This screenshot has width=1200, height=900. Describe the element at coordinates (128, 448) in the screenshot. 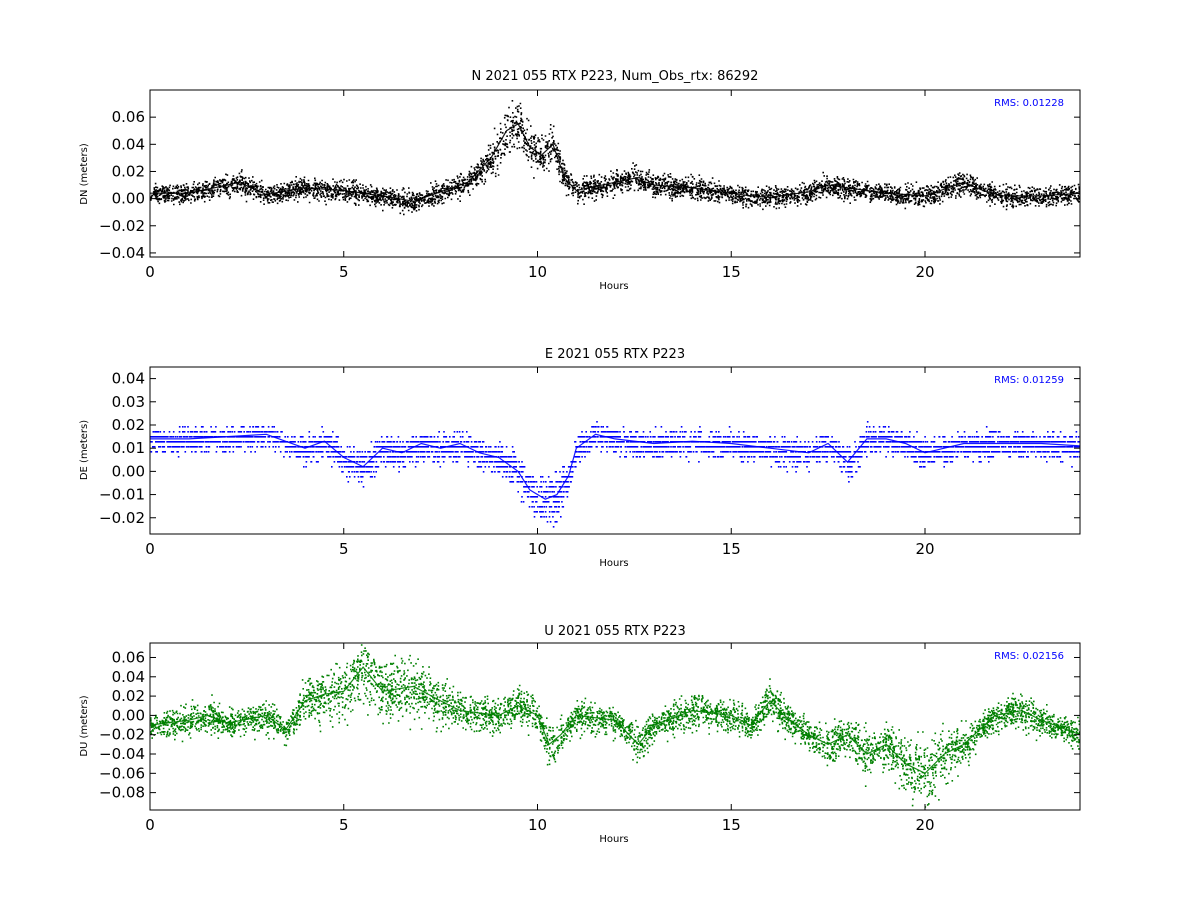

I see `y-tick-label: 0.01` at that location.